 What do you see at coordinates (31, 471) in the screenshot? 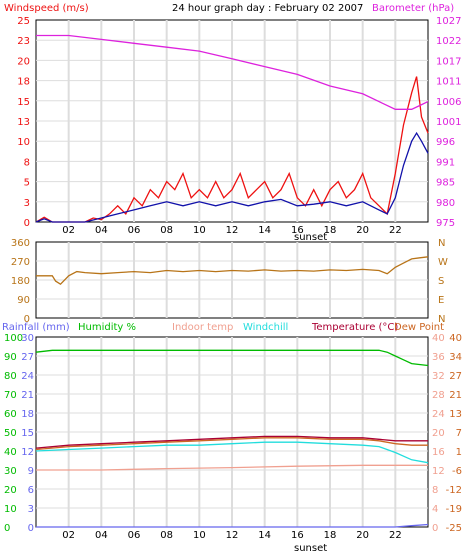
I see `rainfall-y-tick-label: 9` at bounding box center [31, 471].